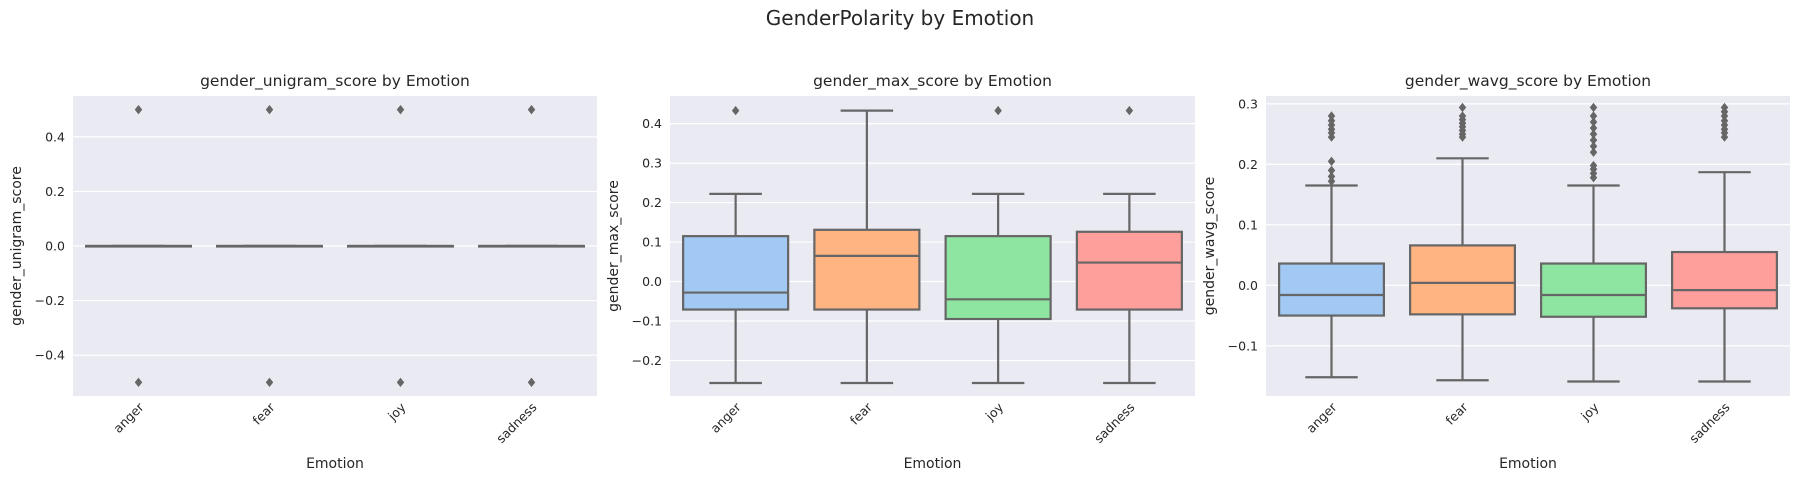  Describe the element at coordinates (50, 355) in the screenshot. I see `y-tick-label: −0.4` at that location.